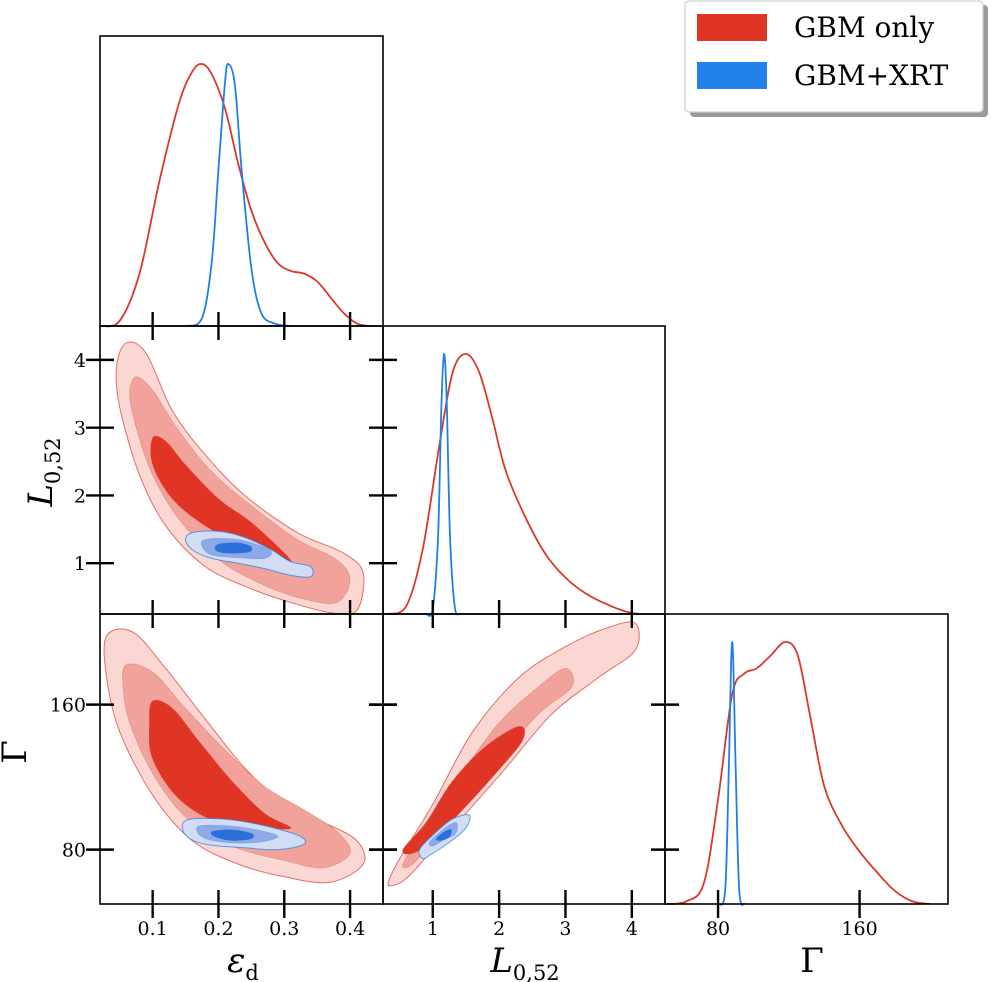  I want to click on marginal-panel-eps, so click(234, 195).